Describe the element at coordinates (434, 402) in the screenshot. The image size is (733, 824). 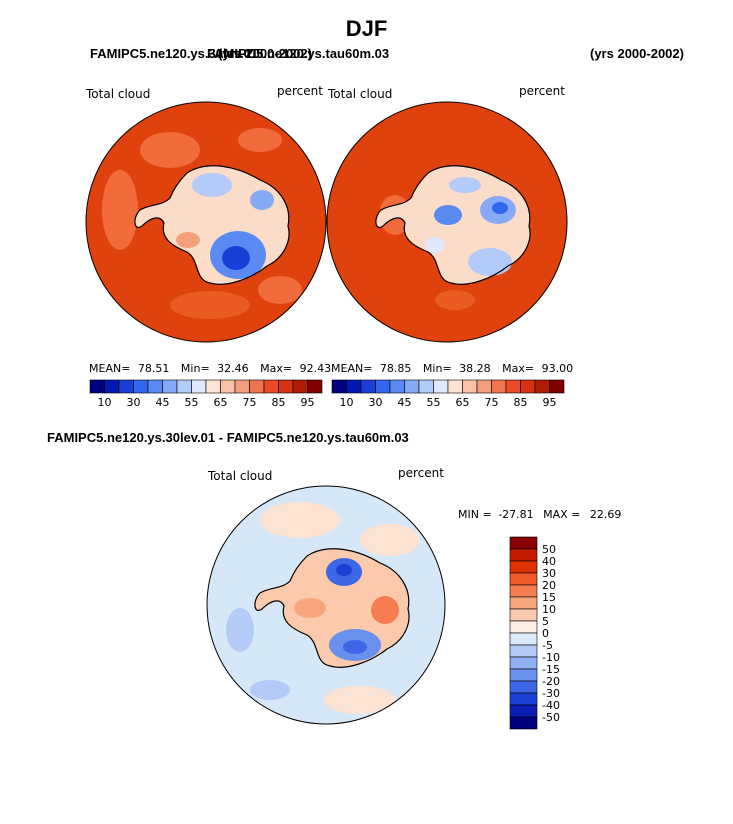
I see `panel2-colorbar-tick-label: 55` at that location.